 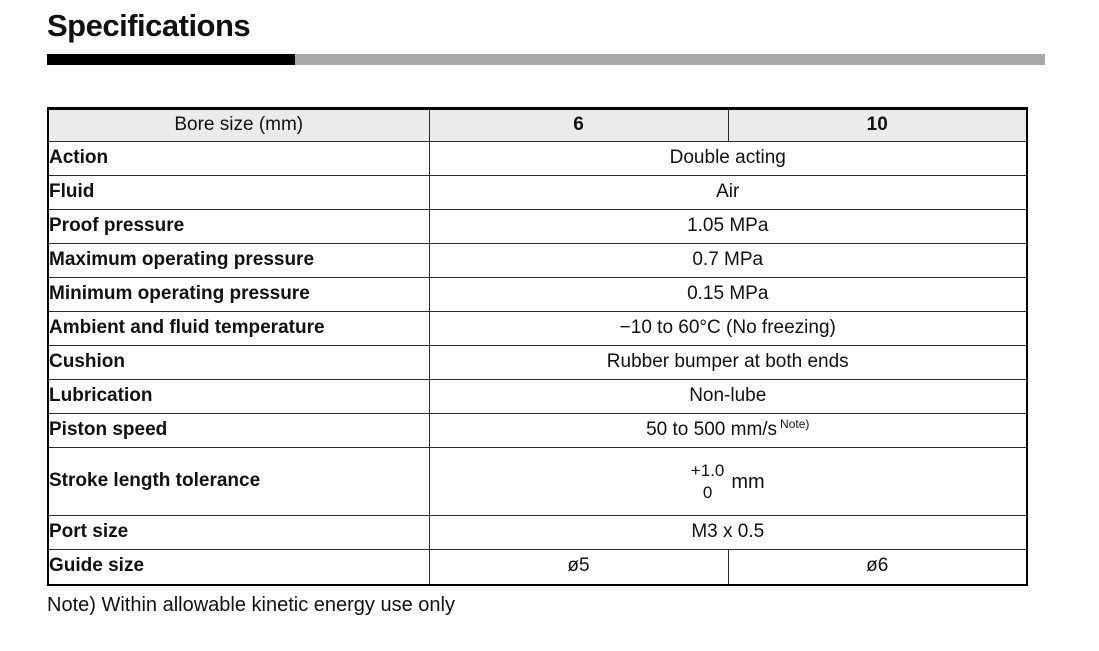 What do you see at coordinates (670, 59) in the screenshot?
I see `title-underline-gray-segment` at bounding box center [670, 59].